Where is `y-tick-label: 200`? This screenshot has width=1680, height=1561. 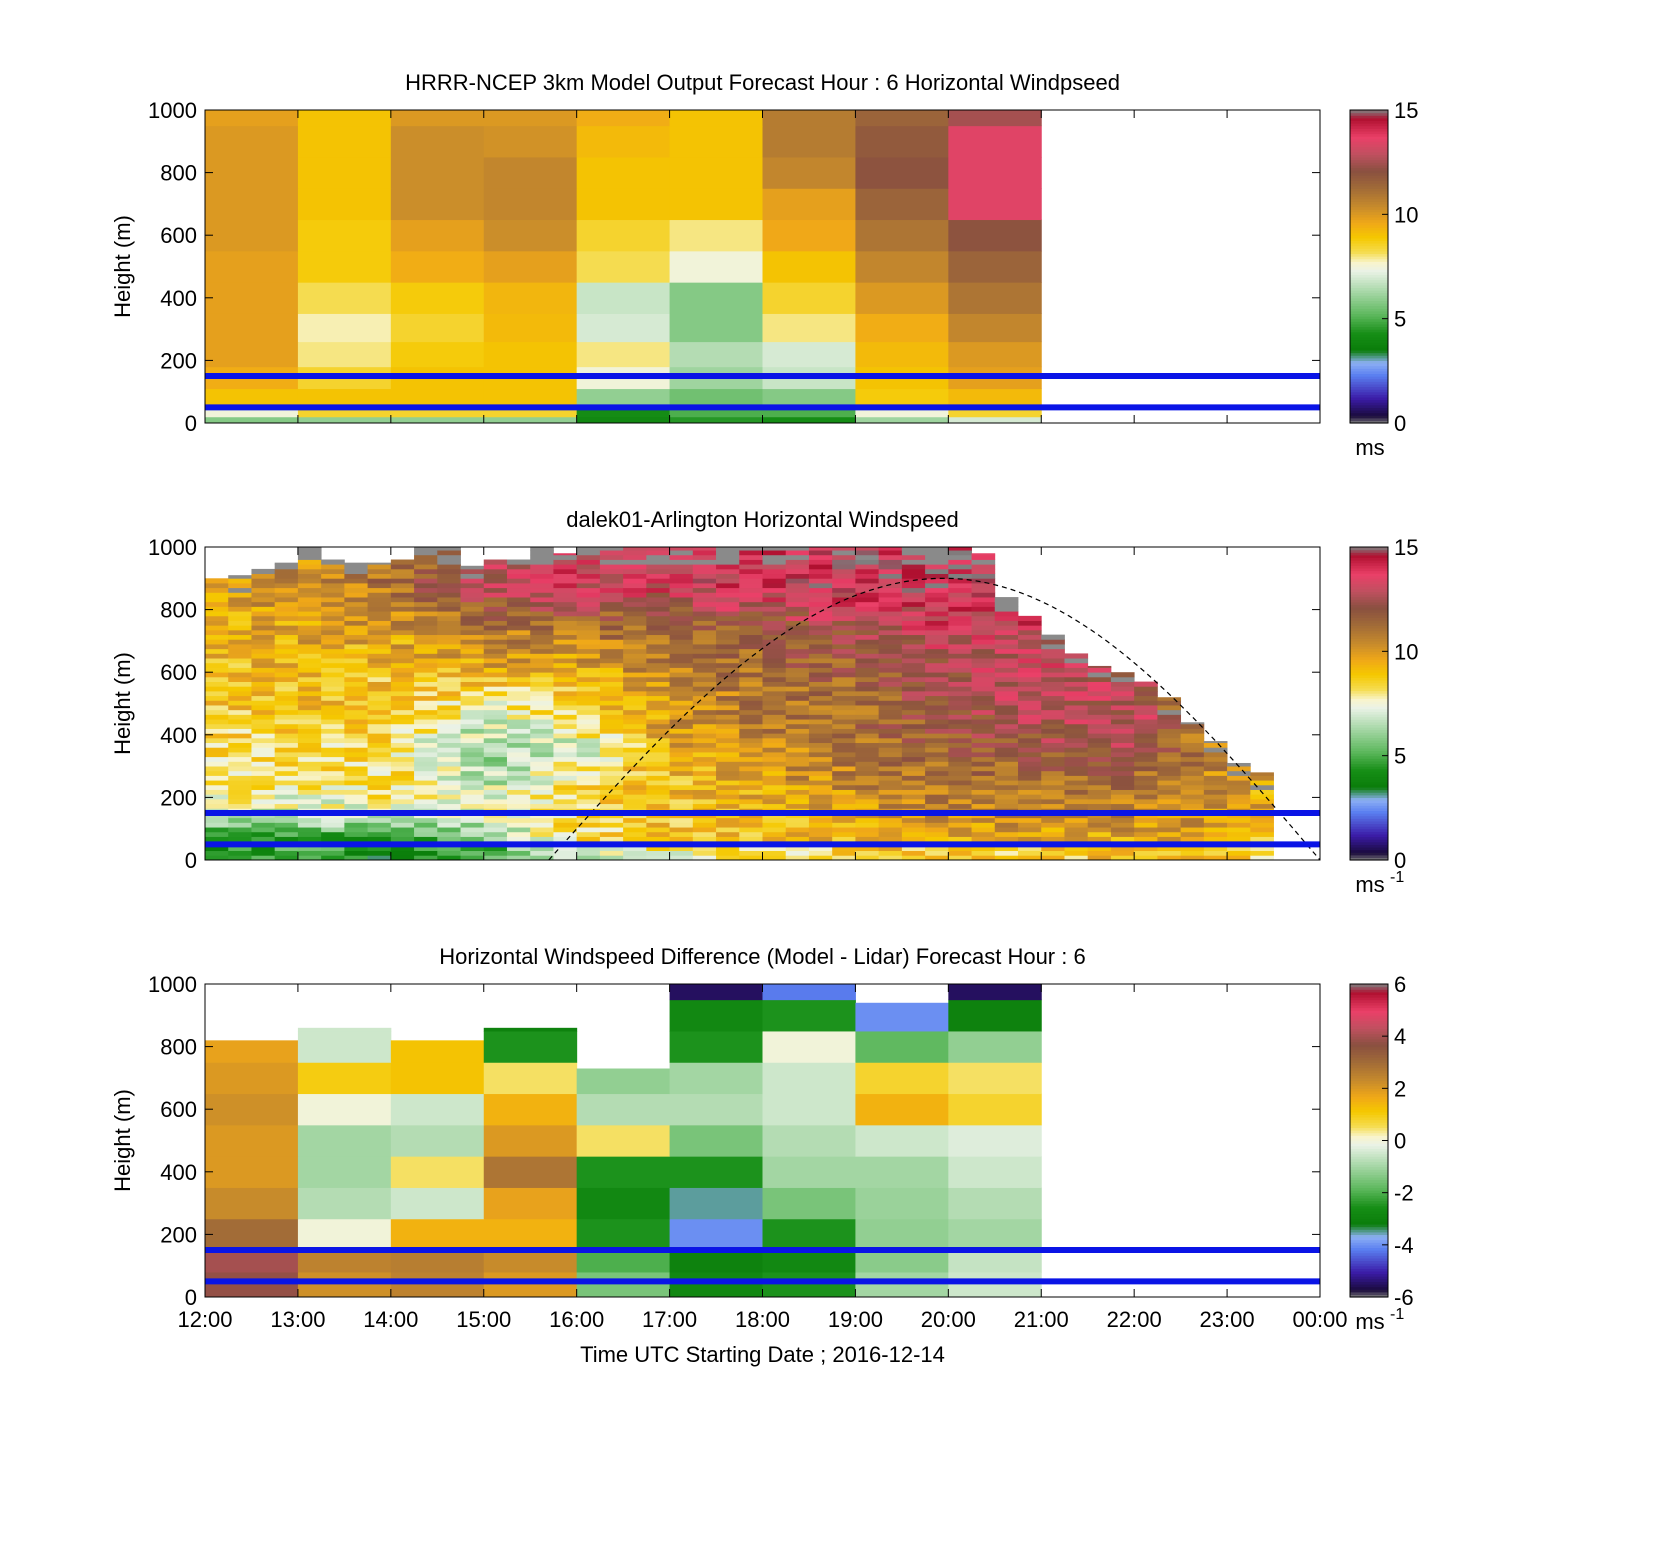
y-tick-label: 200 is located at coordinates (178, 1234).